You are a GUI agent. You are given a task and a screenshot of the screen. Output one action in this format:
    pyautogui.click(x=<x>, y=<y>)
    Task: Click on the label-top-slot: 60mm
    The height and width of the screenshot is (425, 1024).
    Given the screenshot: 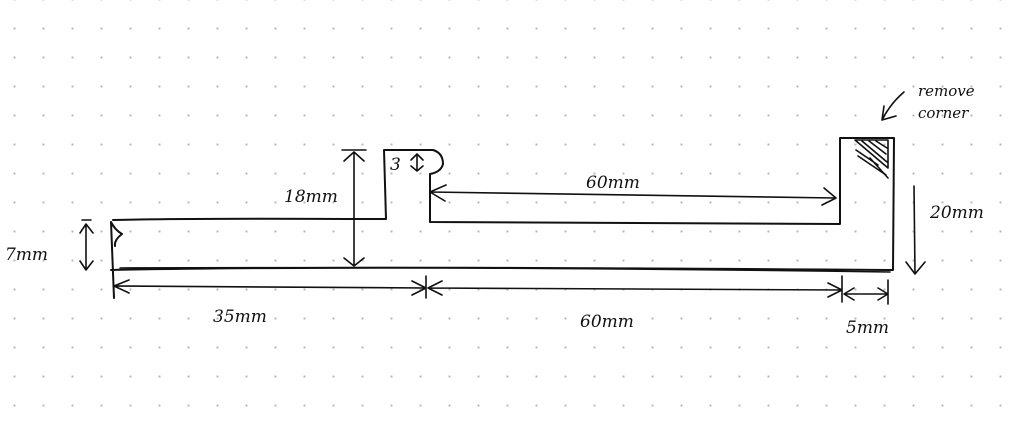 What is the action you would take?
    pyautogui.click(x=613, y=183)
    